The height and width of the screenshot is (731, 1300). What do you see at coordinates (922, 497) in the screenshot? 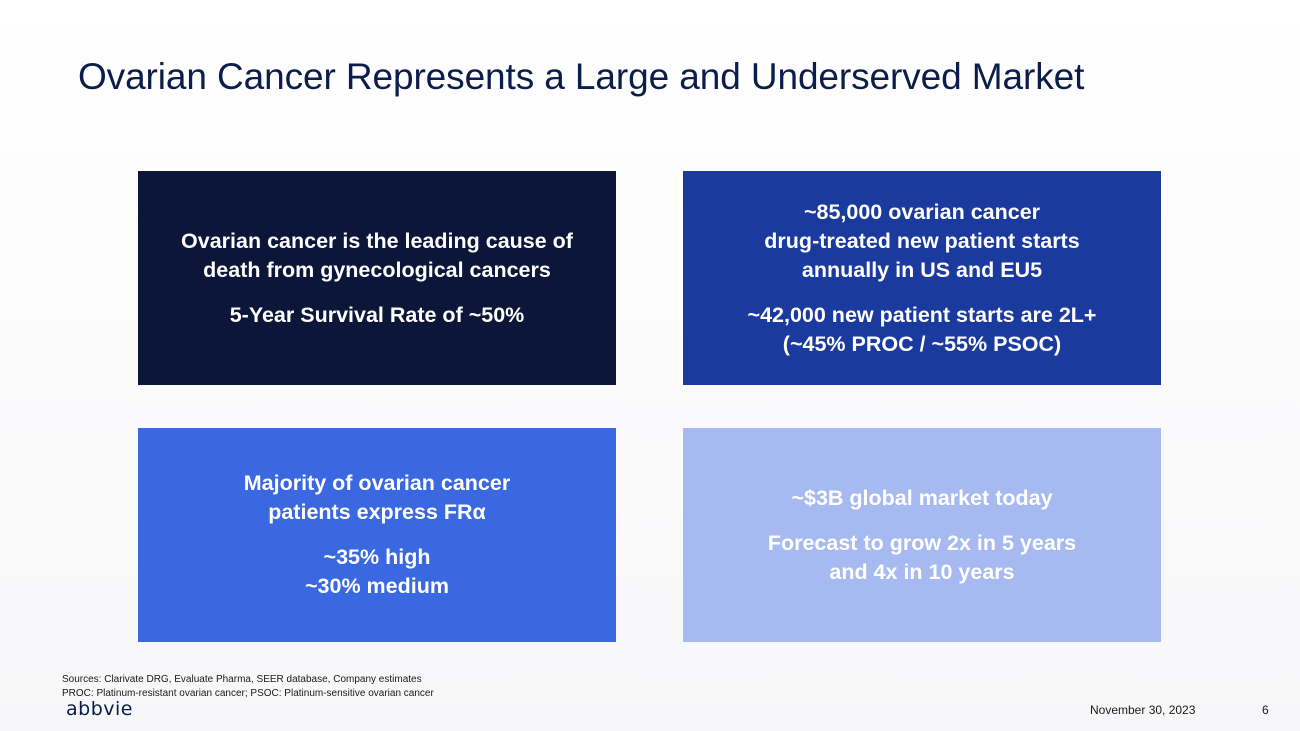
I see `market-size-text: ~$3B global market today` at bounding box center [922, 497].